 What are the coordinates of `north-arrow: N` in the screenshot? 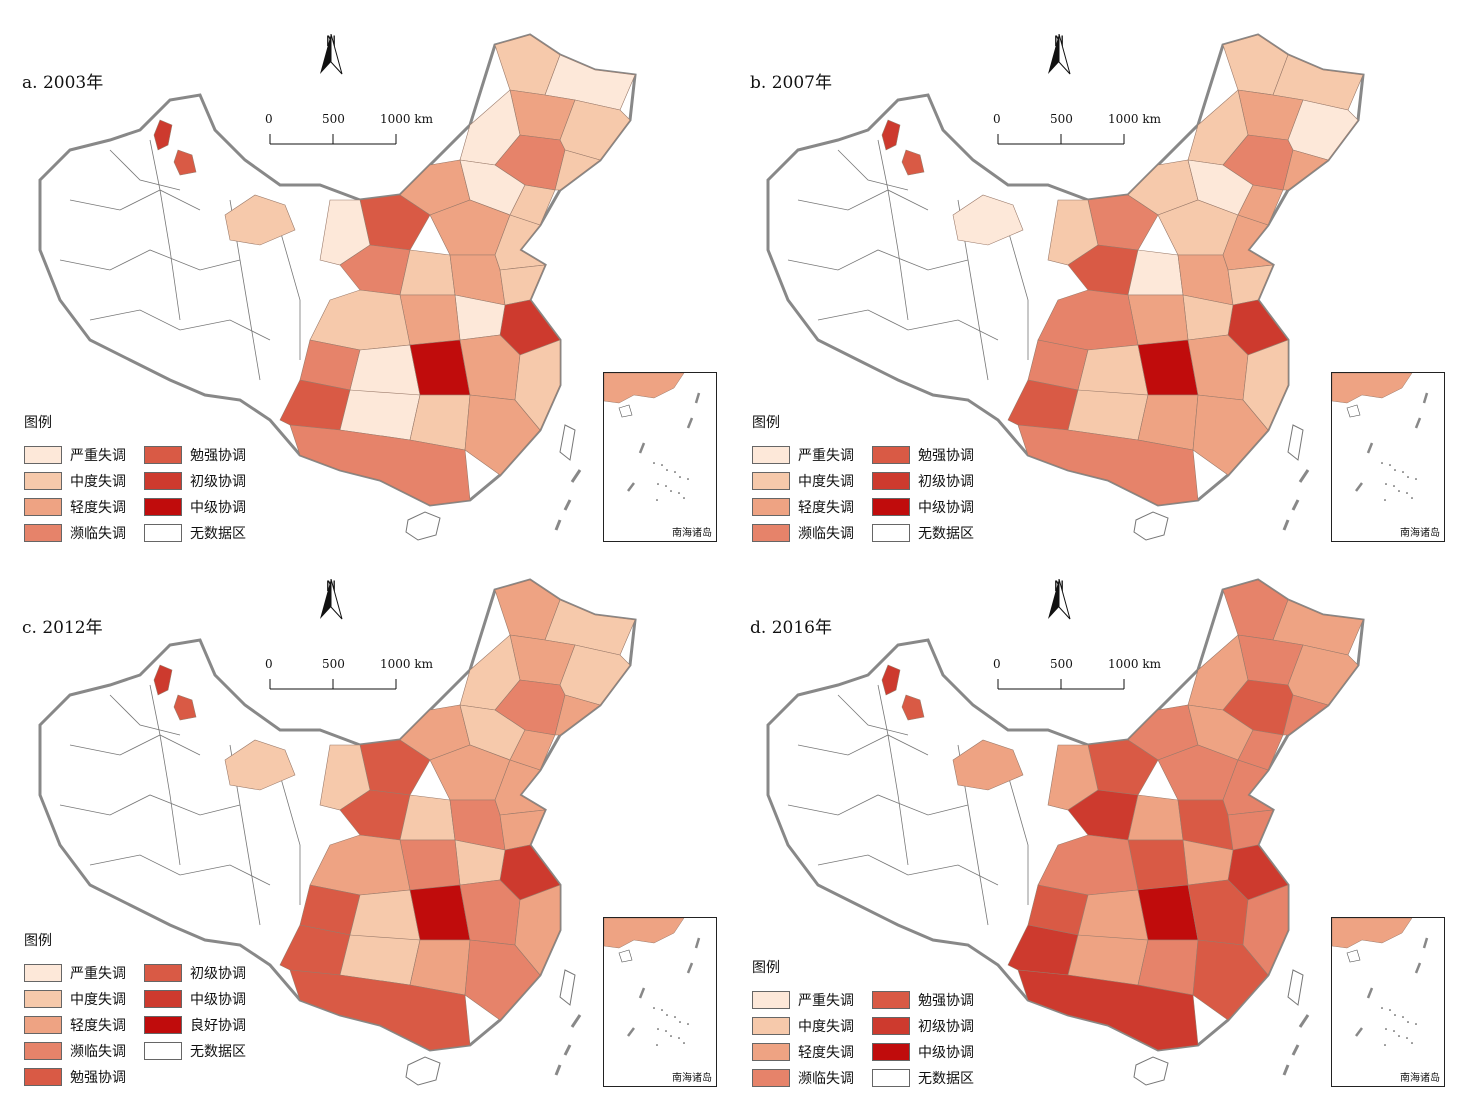 It's located at (1059, 599).